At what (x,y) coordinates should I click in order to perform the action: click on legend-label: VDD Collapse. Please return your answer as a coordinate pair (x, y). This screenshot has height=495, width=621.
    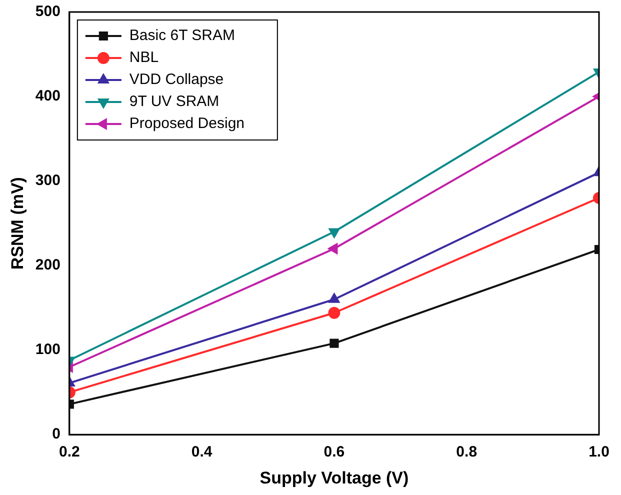
    Looking at the image, I should click on (176, 79).